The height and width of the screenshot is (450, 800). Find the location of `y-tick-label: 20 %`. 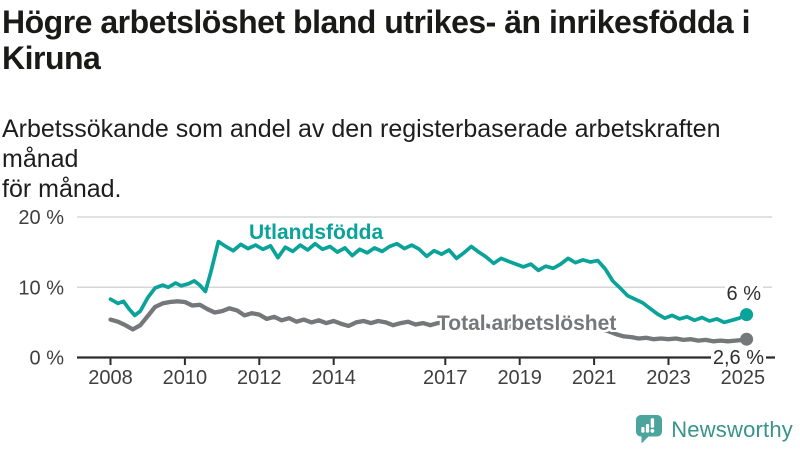

y-tick-label: 20 % is located at coordinates (41, 218).